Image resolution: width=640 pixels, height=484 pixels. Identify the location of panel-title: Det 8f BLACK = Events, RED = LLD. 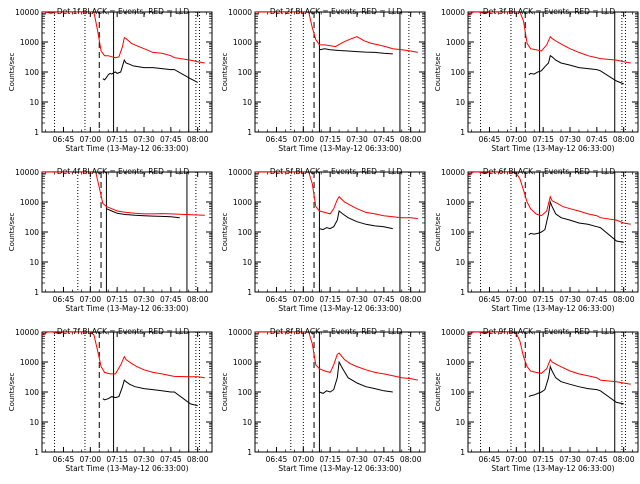
(336, 331).